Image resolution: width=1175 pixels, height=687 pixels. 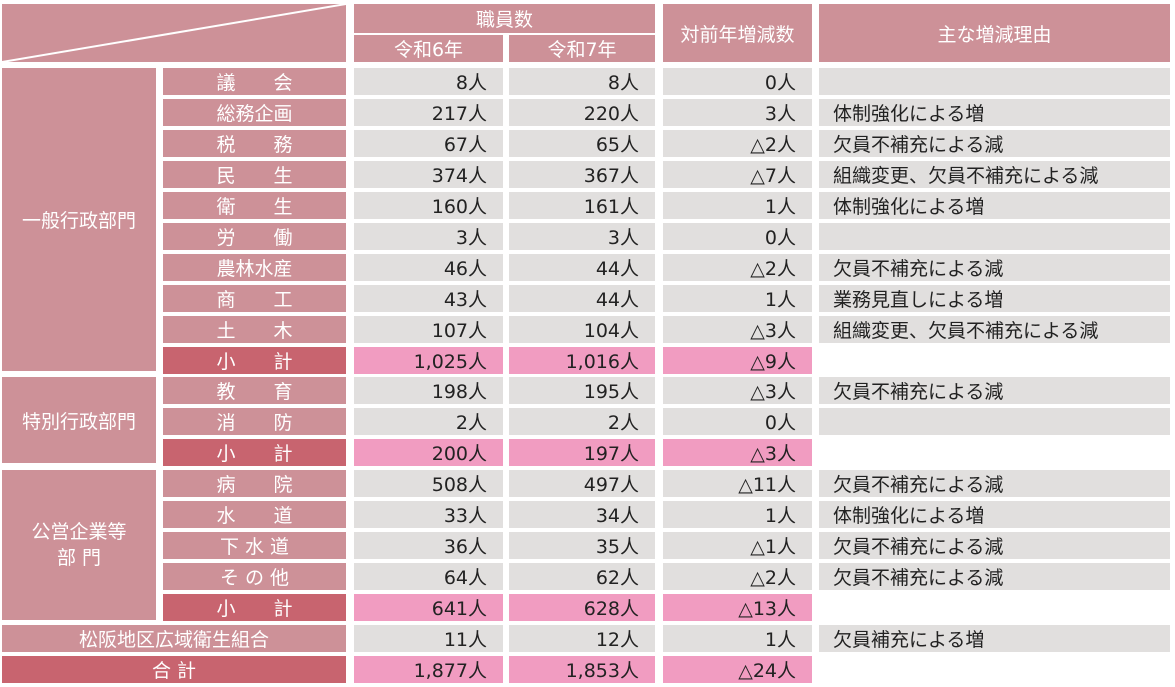 What do you see at coordinates (582, 638) in the screenshot?
I see `r7-value: 12人` at bounding box center [582, 638].